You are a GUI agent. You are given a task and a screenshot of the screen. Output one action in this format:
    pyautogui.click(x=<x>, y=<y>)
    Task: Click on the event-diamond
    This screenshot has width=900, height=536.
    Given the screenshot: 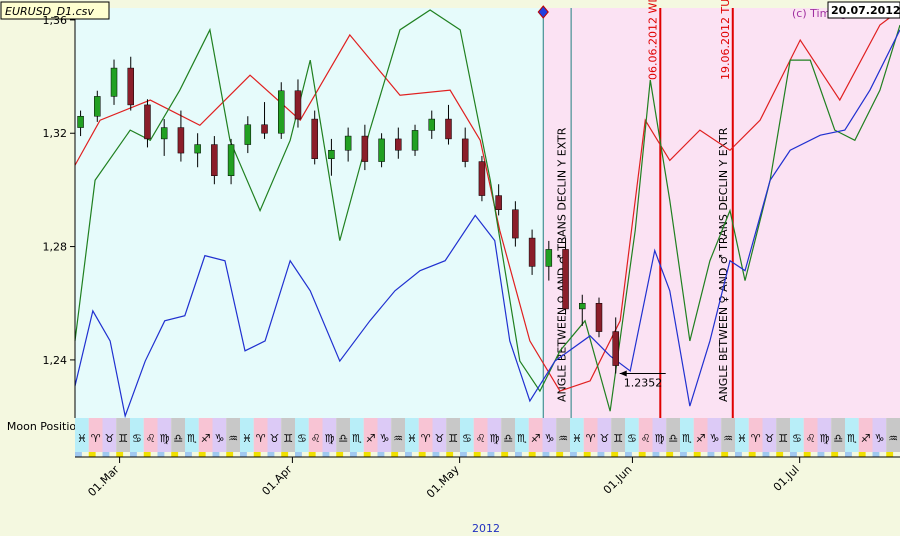 What is the action you would take?
    pyautogui.click(x=543, y=12)
    